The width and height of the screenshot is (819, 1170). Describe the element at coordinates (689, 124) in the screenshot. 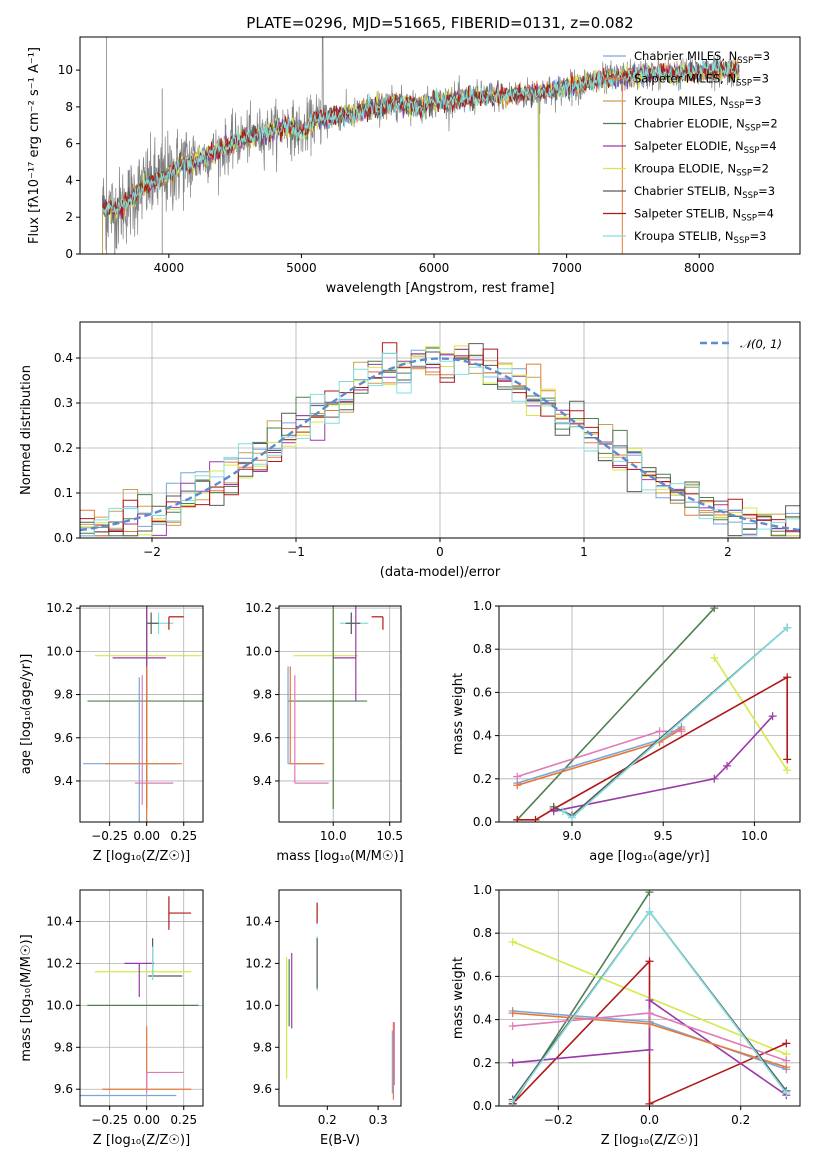

I see `legend-label-main: Chabrier ELODIE, N` at that location.